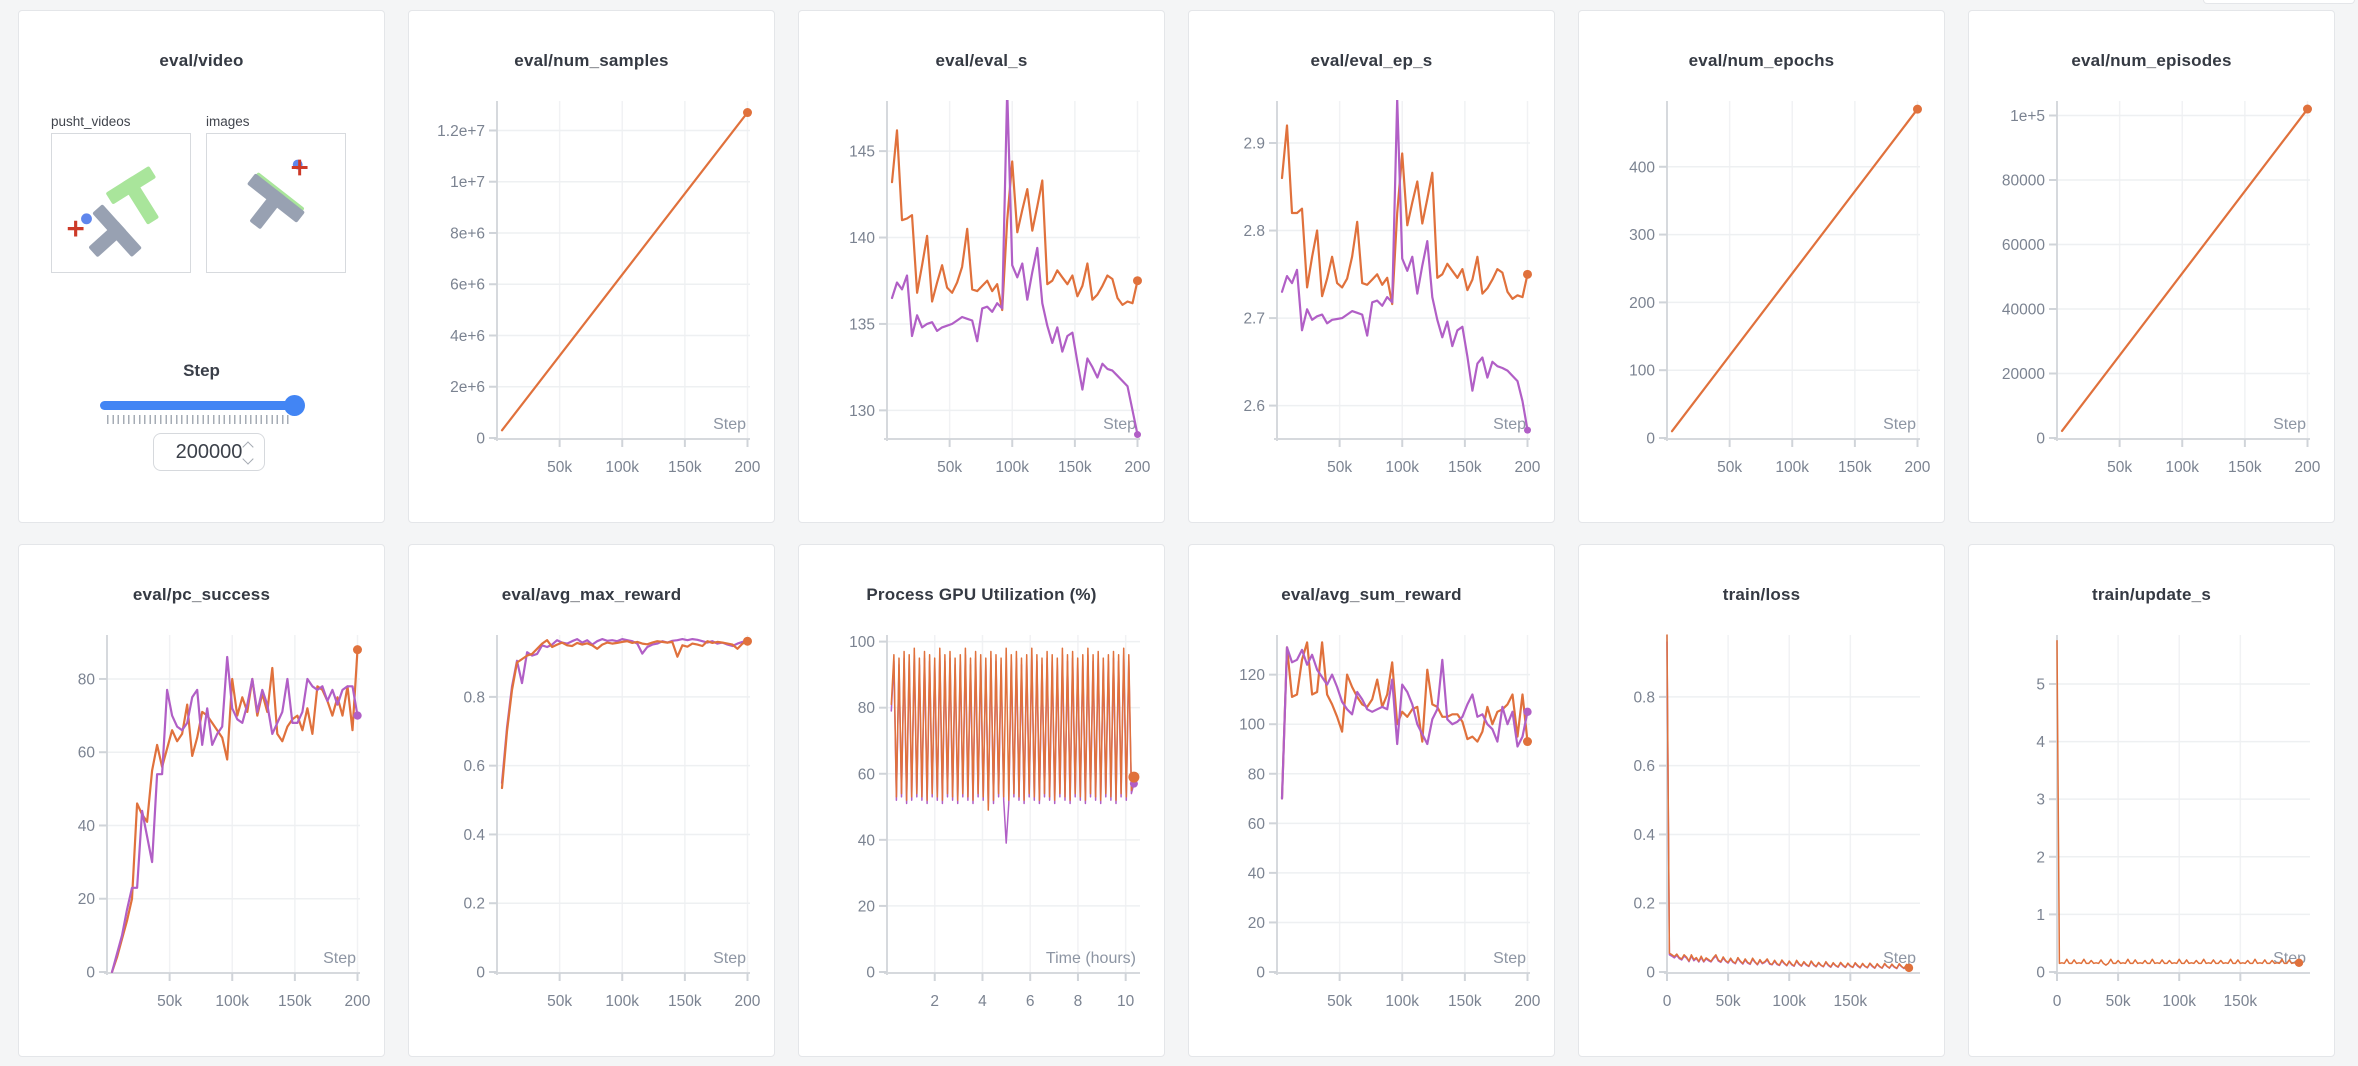 Image resolution: width=2358 pixels, height=1066 pixels. What do you see at coordinates (277, 194) in the screenshot?
I see `pusht-observation-image` at bounding box center [277, 194].